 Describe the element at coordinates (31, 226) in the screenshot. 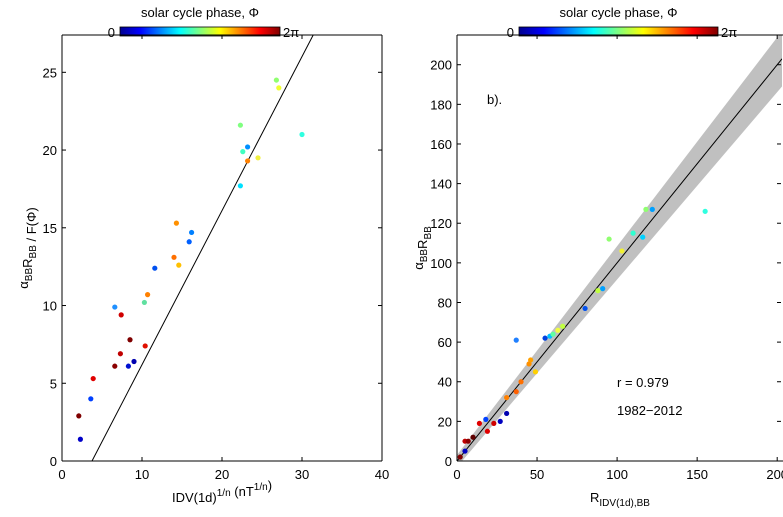

I see `label-part: / F(Φ)` at that location.